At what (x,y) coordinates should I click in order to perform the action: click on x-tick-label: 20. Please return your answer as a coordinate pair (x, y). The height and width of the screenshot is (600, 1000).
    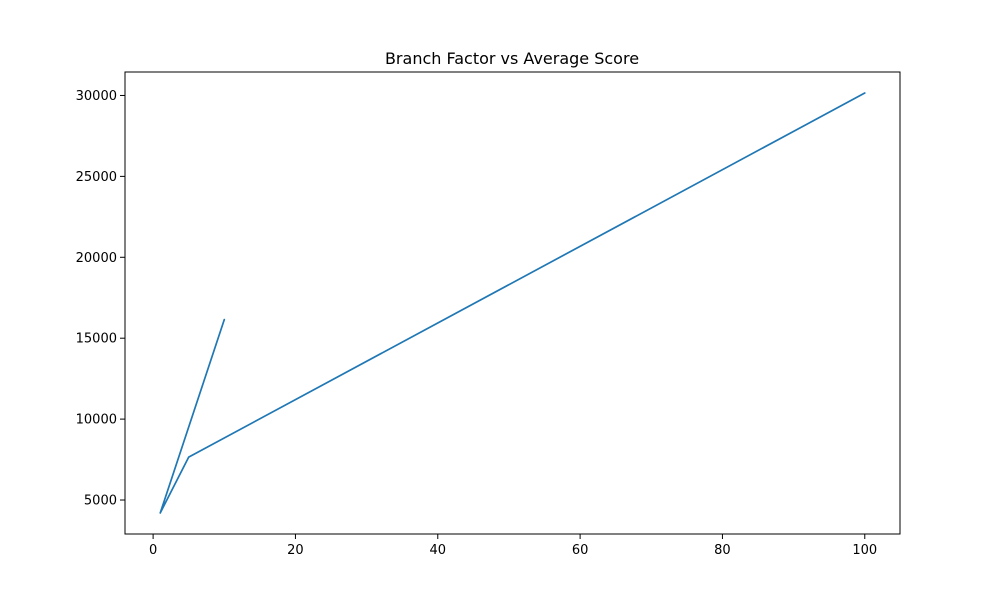
    Looking at the image, I should click on (295, 550).